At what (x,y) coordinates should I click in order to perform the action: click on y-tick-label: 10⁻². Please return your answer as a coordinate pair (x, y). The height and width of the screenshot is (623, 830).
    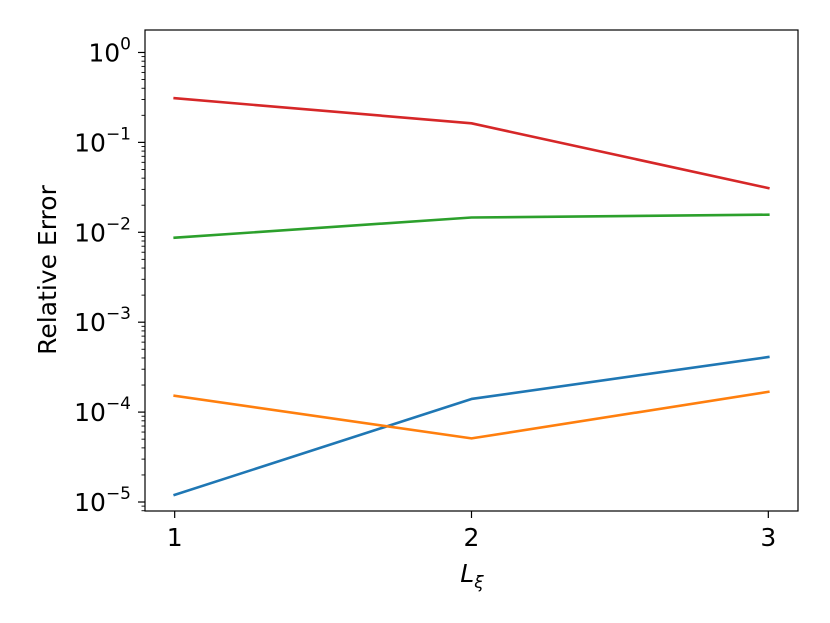
    Looking at the image, I should click on (102, 230).